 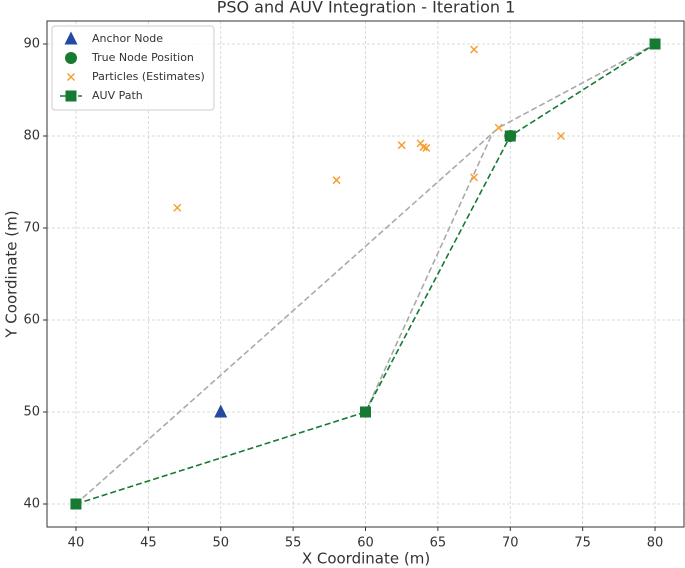 I want to click on y-tick-label: 80, so click(x=31, y=136).